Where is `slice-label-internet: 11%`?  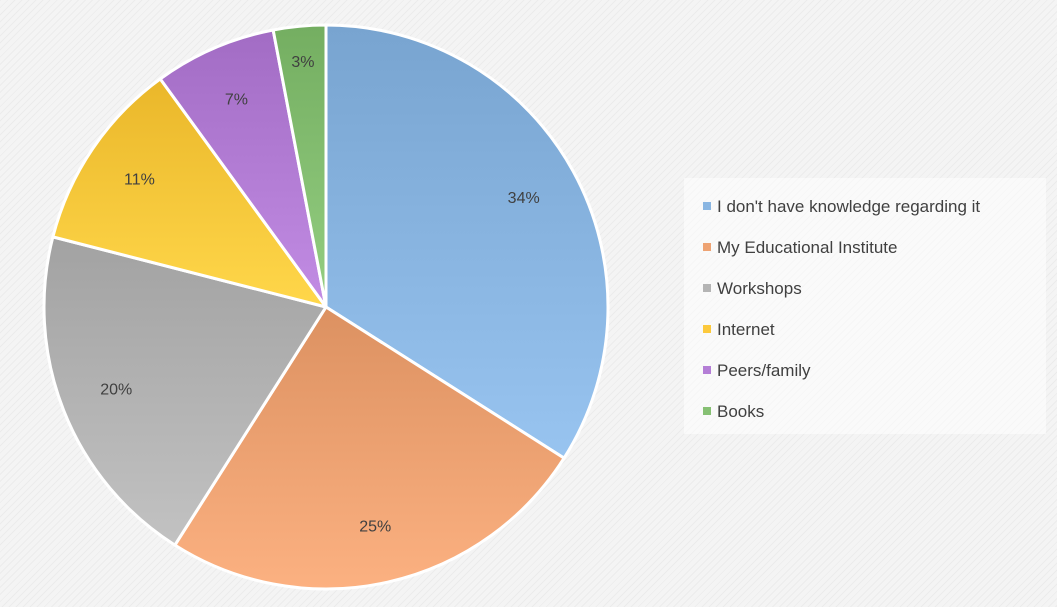 slice-label-internet: 11% is located at coordinates (139, 180).